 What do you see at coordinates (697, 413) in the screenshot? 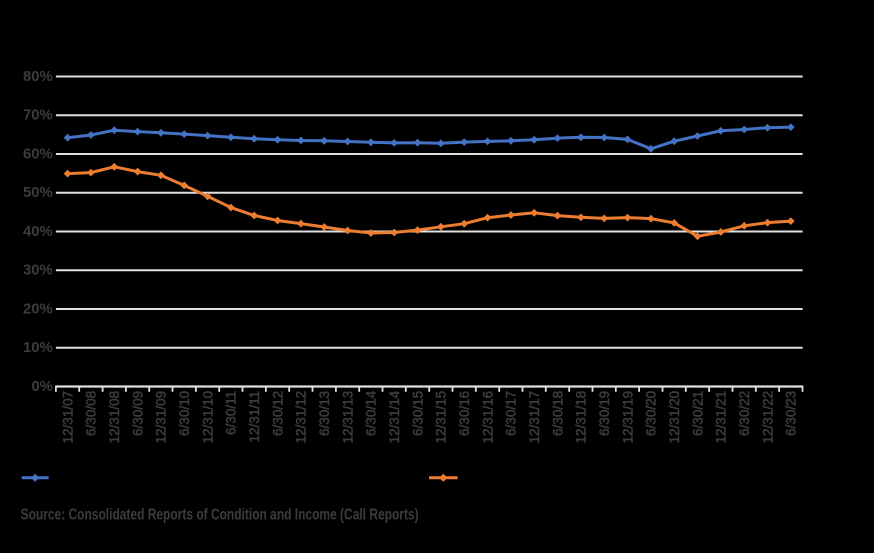
I see `svg-text: 6/30/21` at bounding box center [697, 413].